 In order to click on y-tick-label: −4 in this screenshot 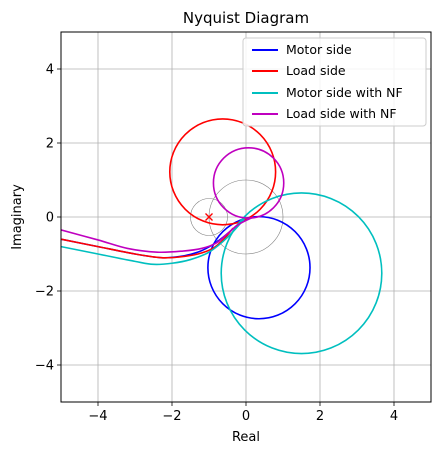, I will do `click(44, 366)`.